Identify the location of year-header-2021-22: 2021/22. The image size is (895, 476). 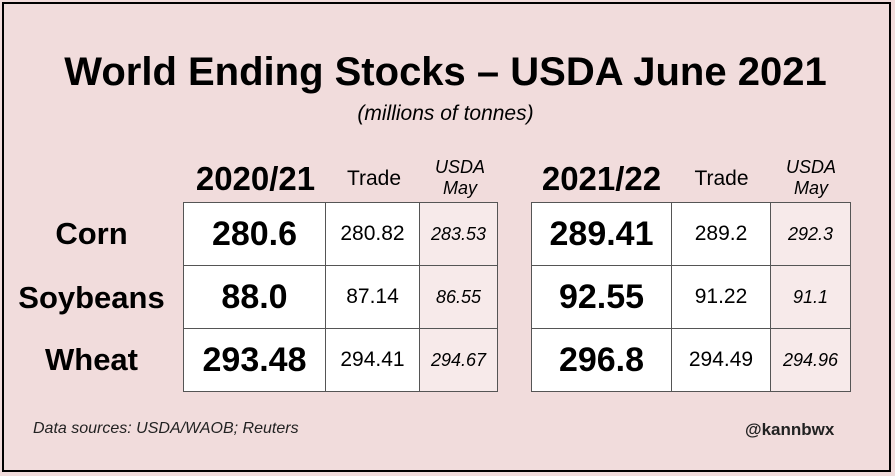
(601, 178).